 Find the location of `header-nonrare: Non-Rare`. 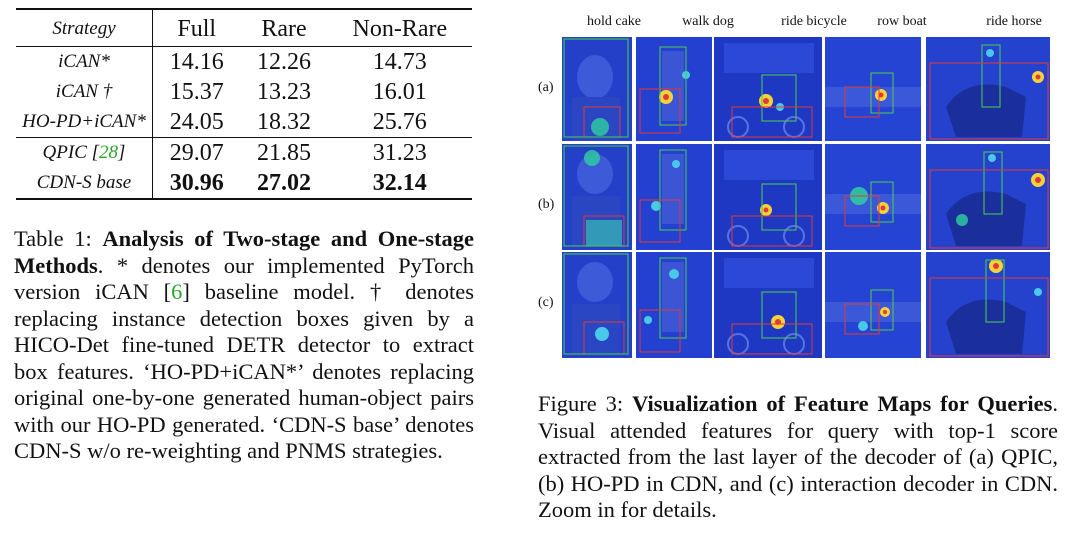

header-nonrare: Non-Rare is located at coordinates (399, 28).